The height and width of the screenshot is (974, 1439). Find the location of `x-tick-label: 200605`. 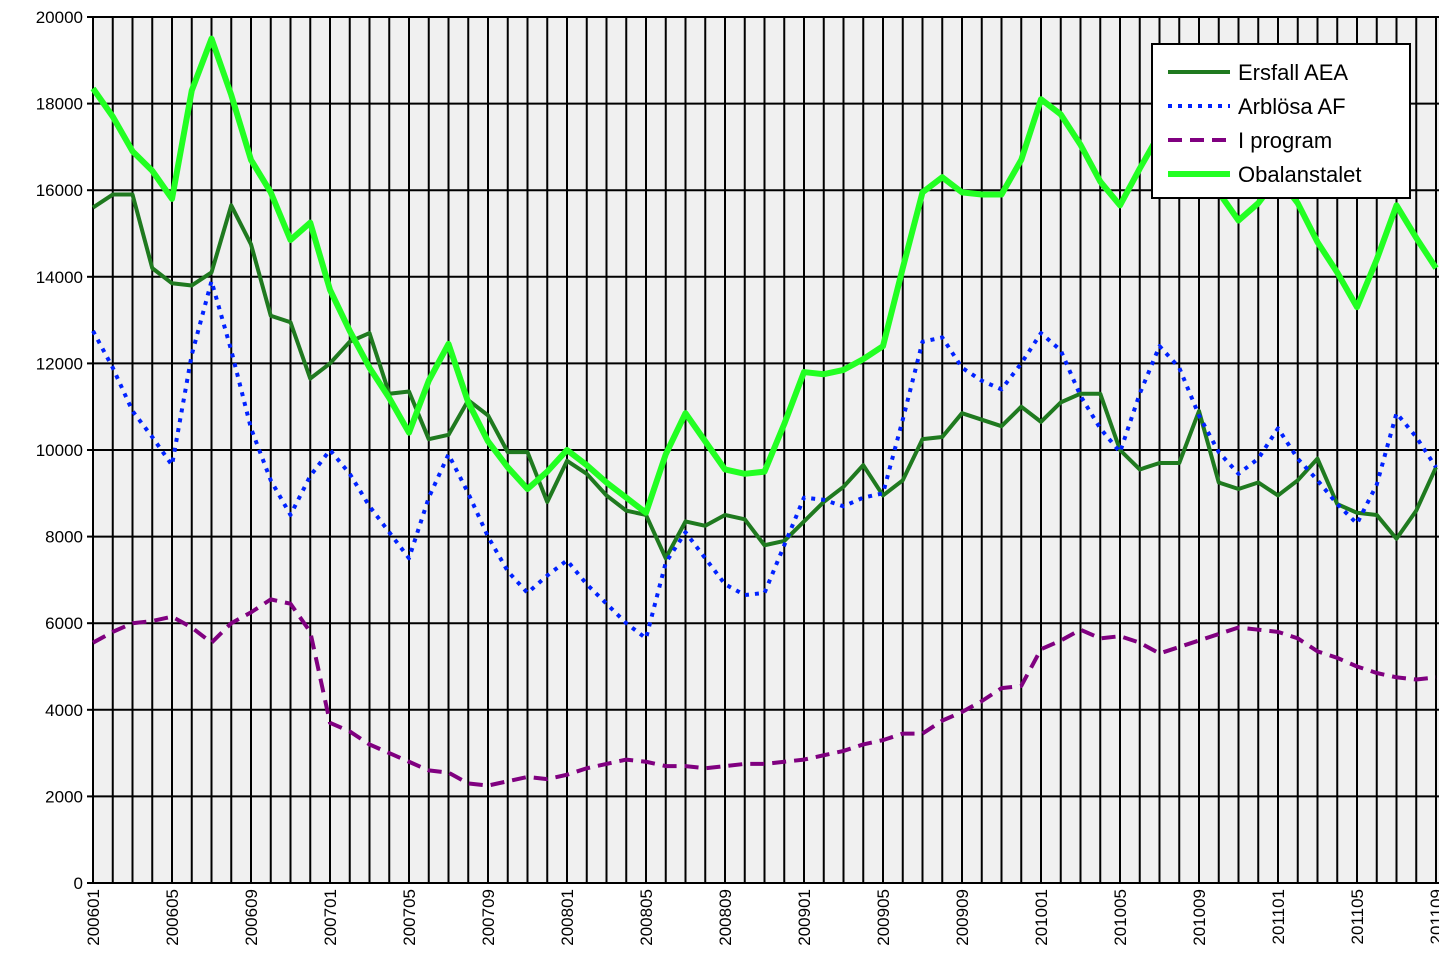

x-tick-label: 200605 is located at coordinates (172, 917).